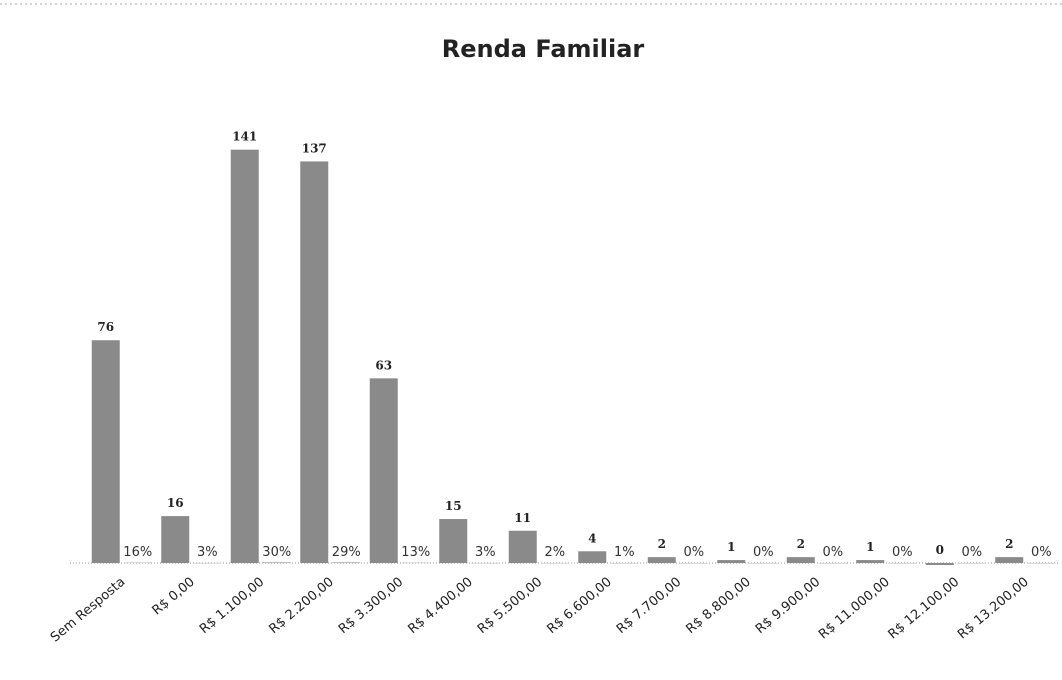 This screenshot has height=680, width=1062. Describe the element at coordinates (174, 597) in the screenshot. I see `x-tick-label: R$ 0,00` at that location.